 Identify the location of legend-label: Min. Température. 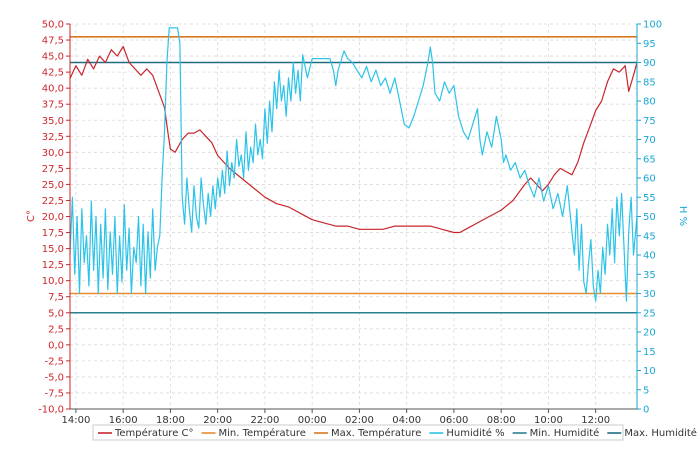
(262, 433).